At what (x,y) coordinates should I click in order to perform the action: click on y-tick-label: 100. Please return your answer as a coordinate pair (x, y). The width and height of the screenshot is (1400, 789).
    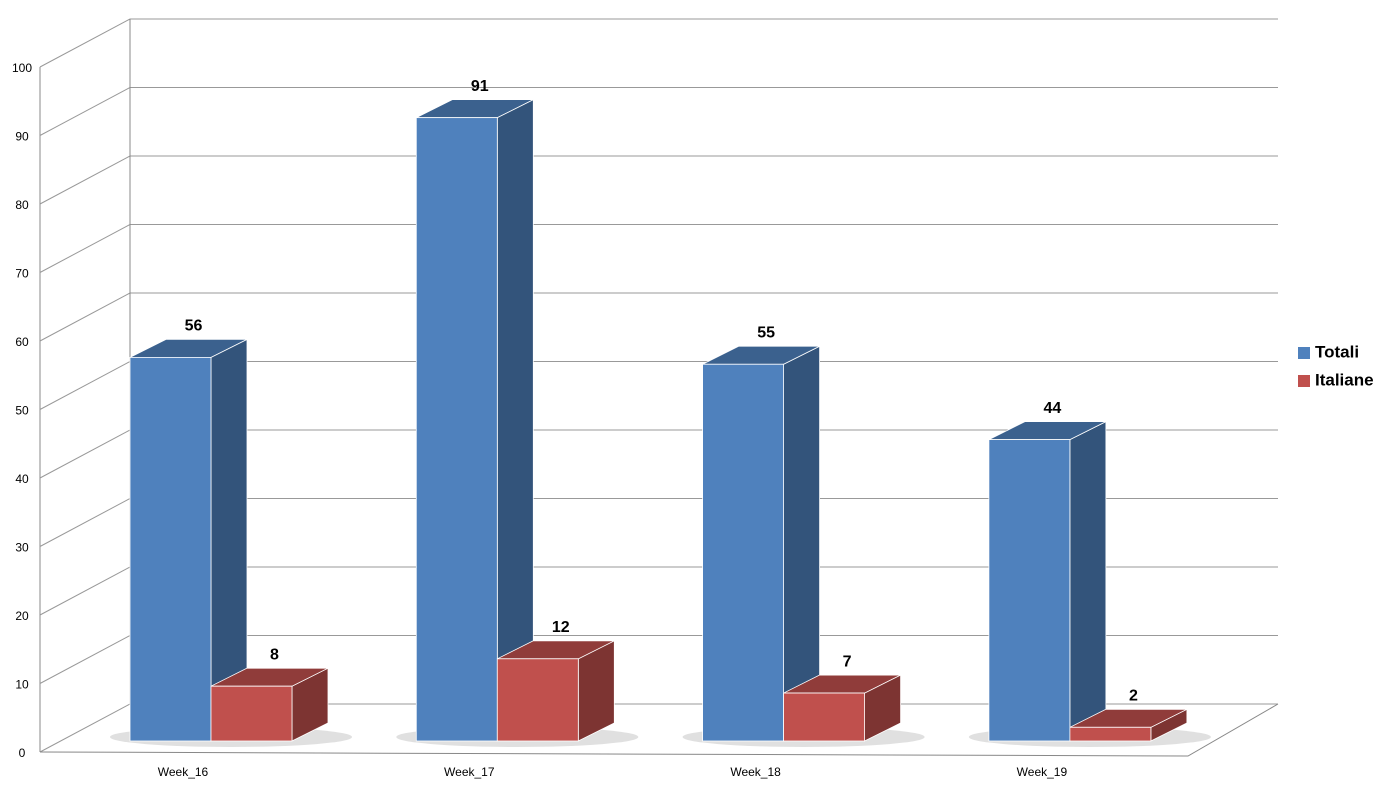
    Looking at the image, I should click on (22, 68).